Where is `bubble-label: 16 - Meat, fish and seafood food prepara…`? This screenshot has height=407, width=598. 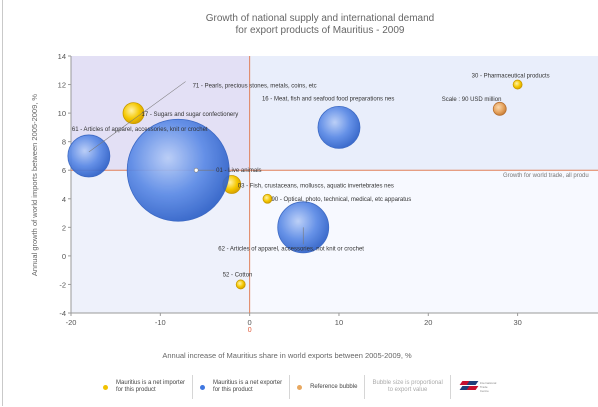 bubble-label: 16 - Meat, fish and seafood food prepara… is located at coordinates (328, 99).